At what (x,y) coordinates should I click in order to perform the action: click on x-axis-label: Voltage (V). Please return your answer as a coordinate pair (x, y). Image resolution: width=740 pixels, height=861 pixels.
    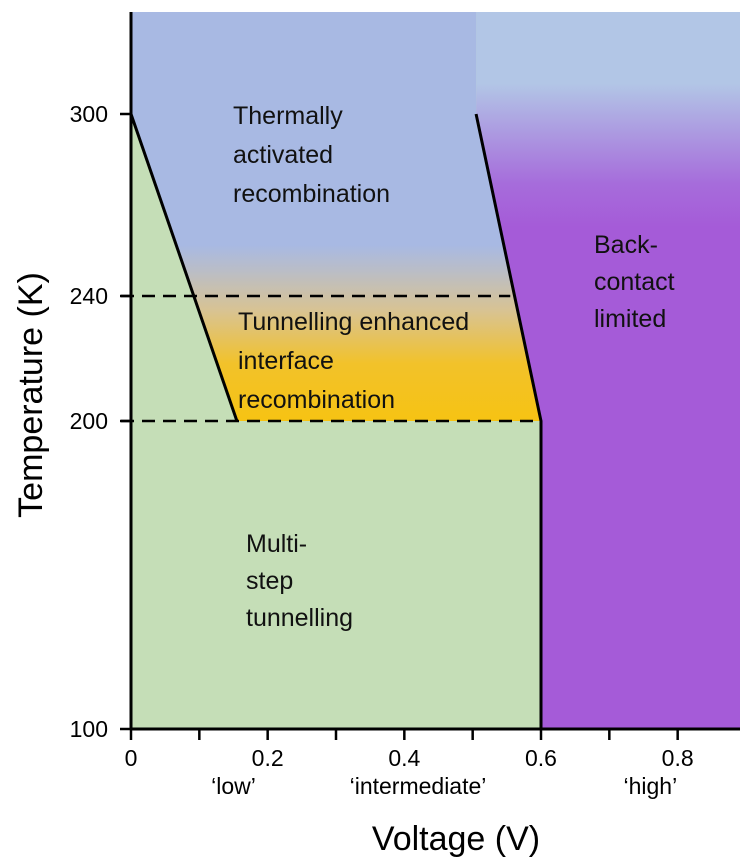
    Looking at the image, I should click on (456, 839).